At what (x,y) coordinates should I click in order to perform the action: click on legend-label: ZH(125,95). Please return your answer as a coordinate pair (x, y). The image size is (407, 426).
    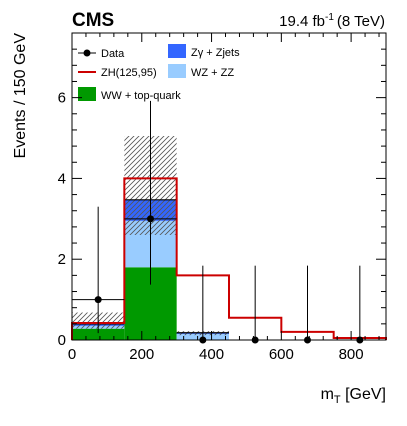
    Looking at the image, I should click on (129, 73).